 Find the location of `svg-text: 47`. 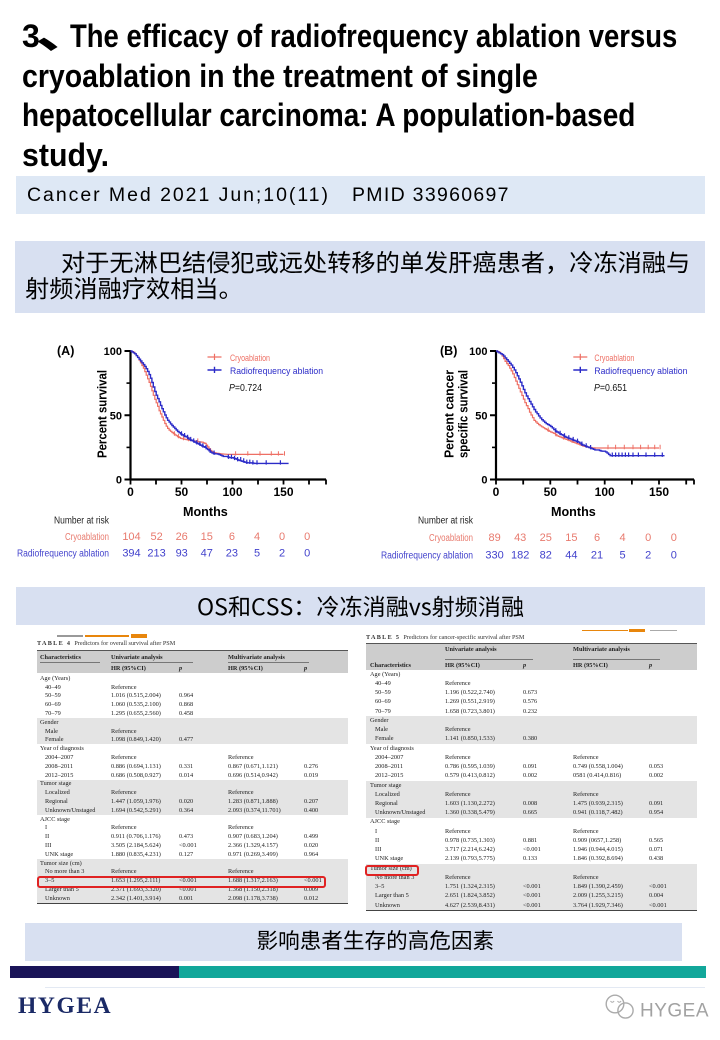

svg-text: 47 is located at coordinates (207, 554).